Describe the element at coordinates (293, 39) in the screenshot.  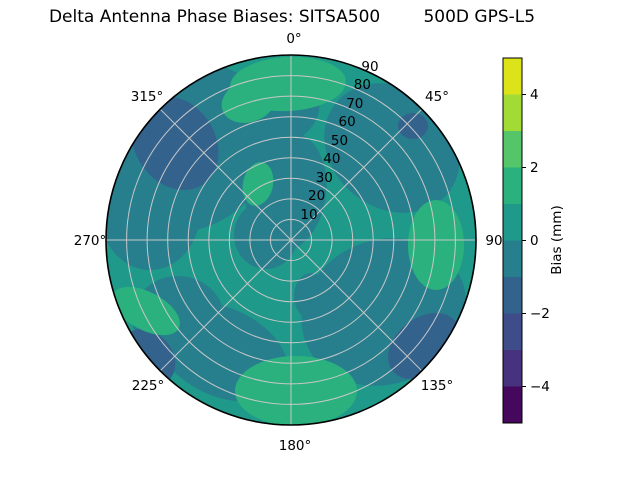
I see `angular-tick-label-0: 0°` at that location.